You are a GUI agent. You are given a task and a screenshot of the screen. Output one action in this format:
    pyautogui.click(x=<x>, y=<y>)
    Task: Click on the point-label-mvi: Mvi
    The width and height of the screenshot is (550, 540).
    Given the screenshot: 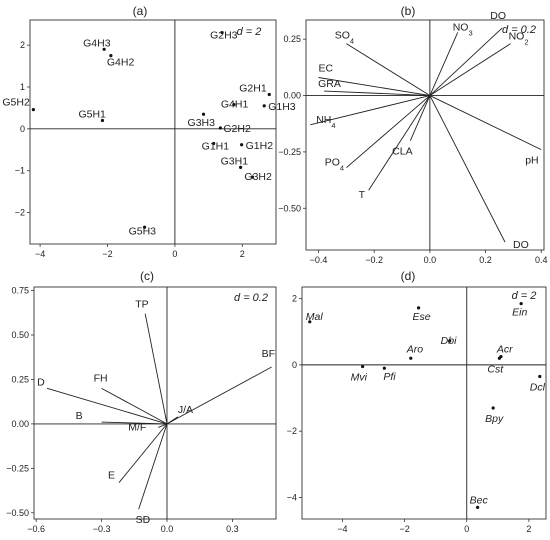 What is the action you would take?
    pyautogui.click(x=359, y=378)
    